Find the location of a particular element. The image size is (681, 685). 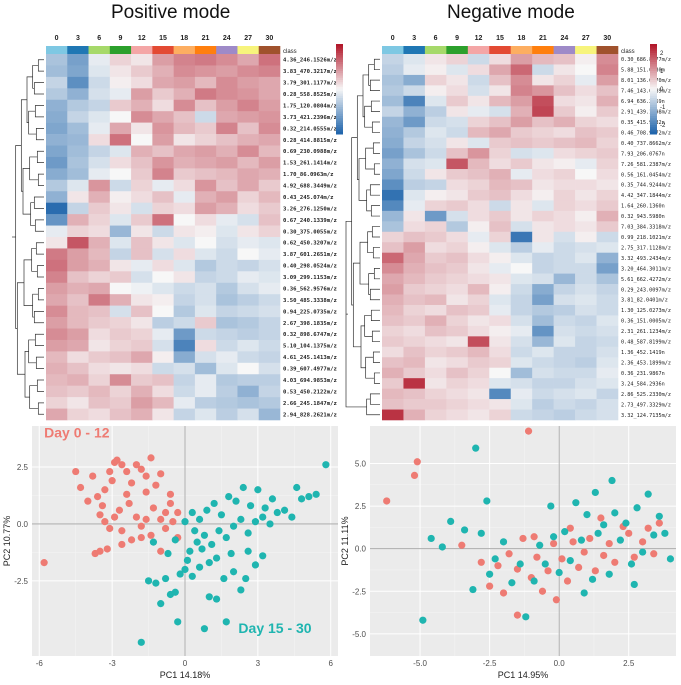

column-label: 27 is located at coordinates (586, 38).